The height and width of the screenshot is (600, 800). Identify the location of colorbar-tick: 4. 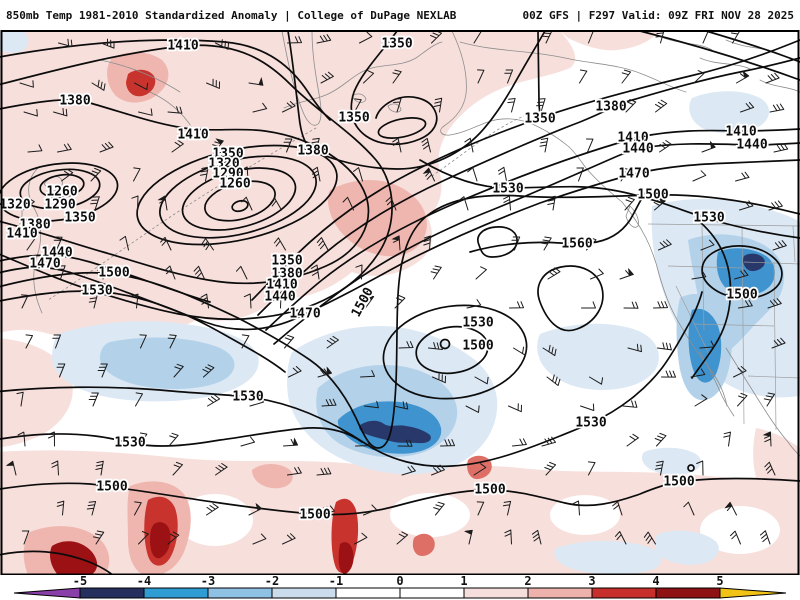
(655, 581).